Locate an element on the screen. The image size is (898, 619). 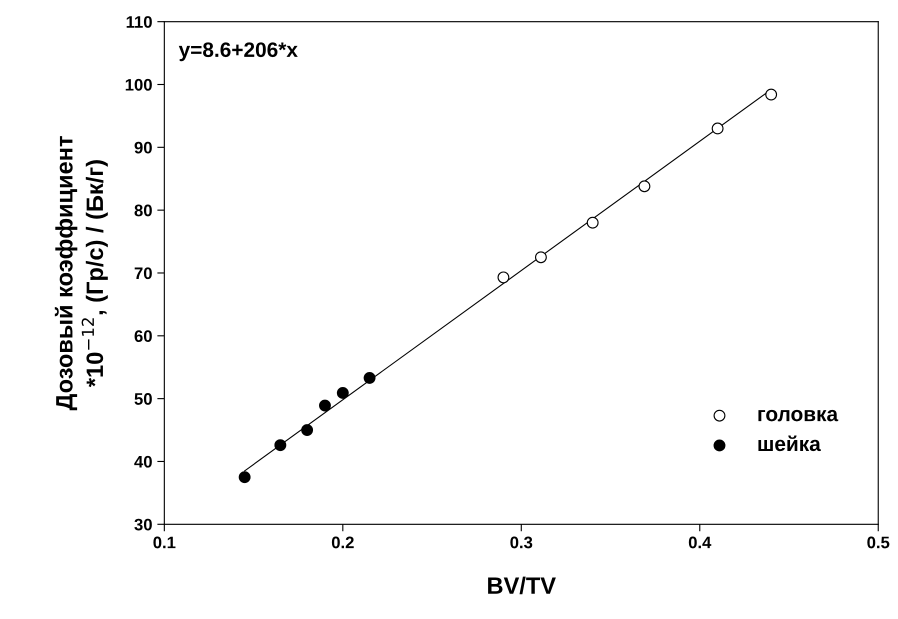
x-tick-label: 0.1 is located at coordinates (164, 542).